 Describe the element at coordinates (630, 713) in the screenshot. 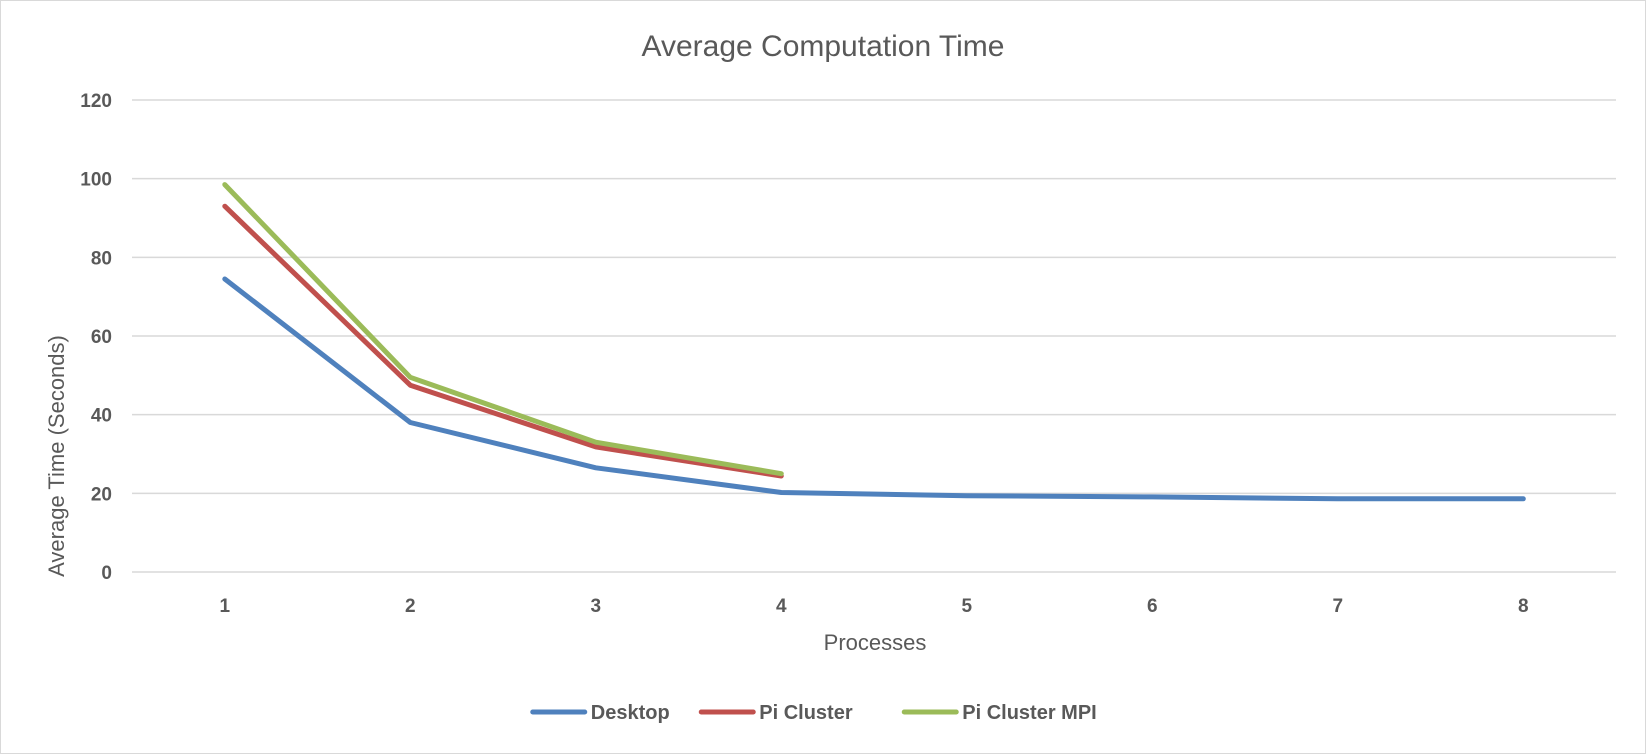

I see `legend-label: Desktop` at that location.